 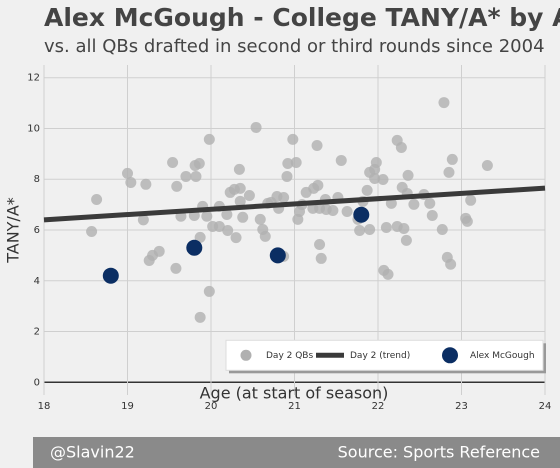 What do you see at coordinates (378, 406) in the screenshot?
I see `x-tick-label: 22` at bounding box center [378, 406].